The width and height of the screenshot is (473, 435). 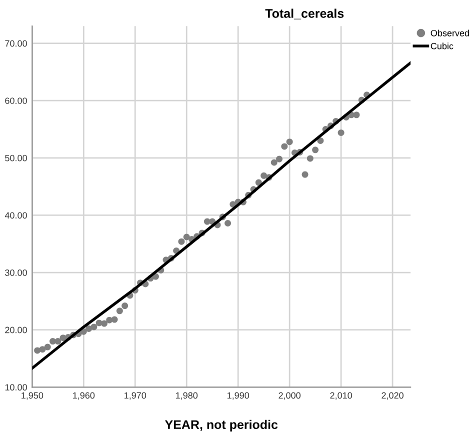 What do you see at coordinates (449, 33) in the screenshot?
I see `legend-label: Observed` at bounding box center [449, 33].